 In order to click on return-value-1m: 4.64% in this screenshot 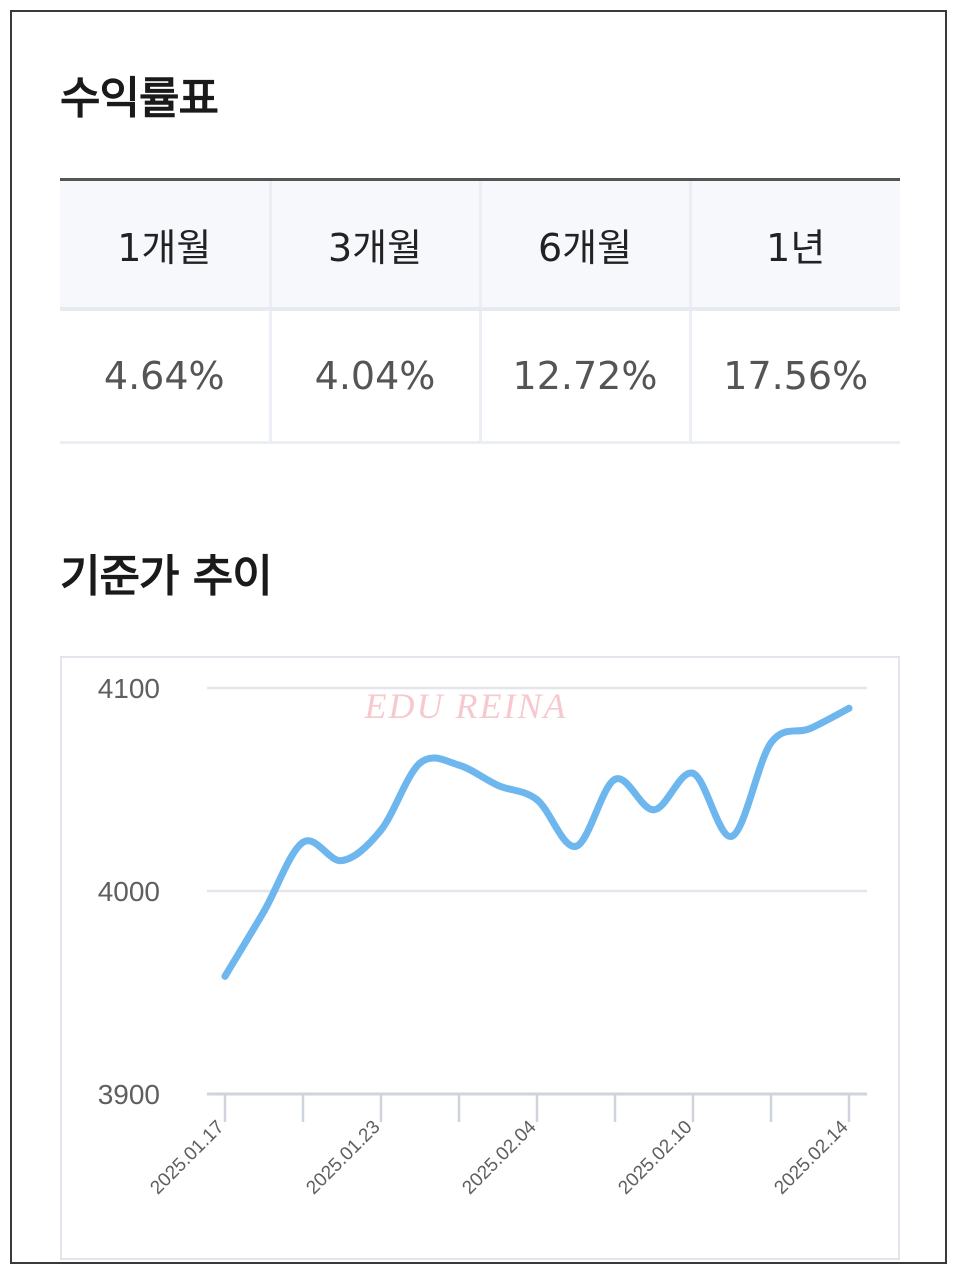, I will do `click(165, 376)`.